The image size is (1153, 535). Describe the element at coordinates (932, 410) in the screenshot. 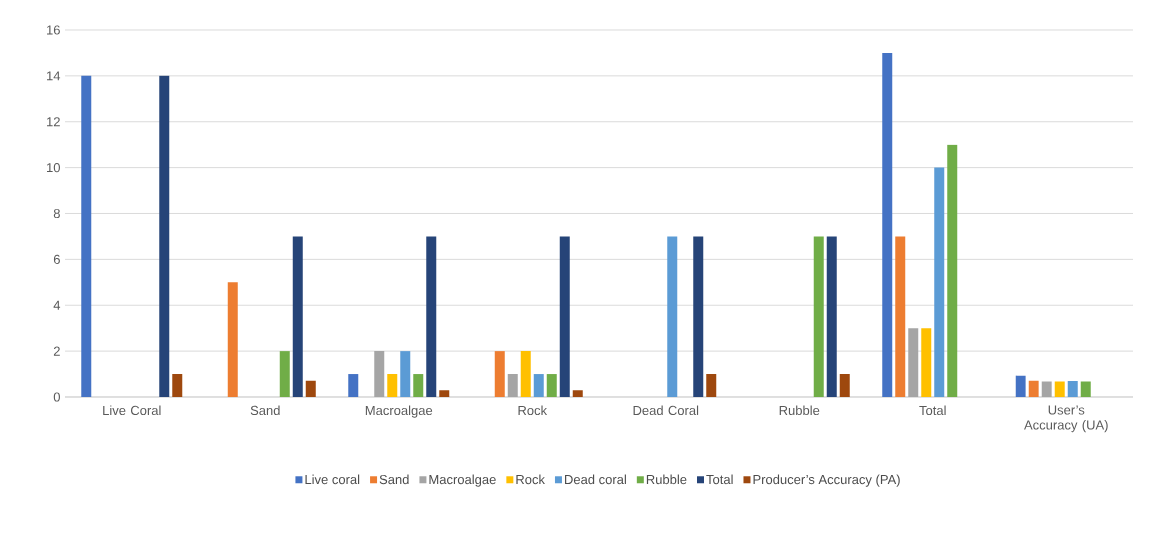

I see `x-tick-label: Total` at that location.